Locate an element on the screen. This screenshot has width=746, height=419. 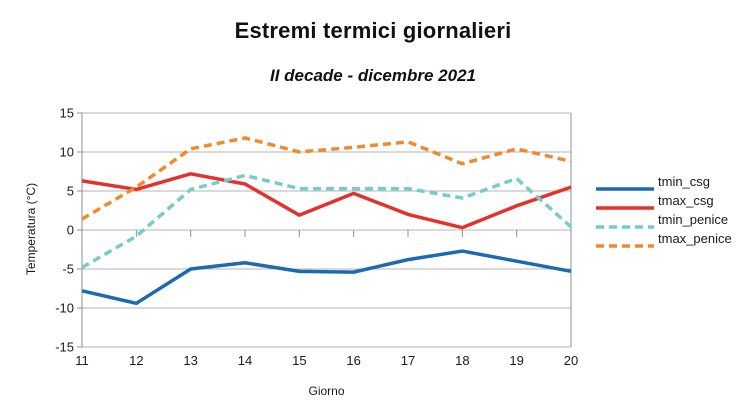
legend-label: tmax_penice is located at coordinates (695, 238).